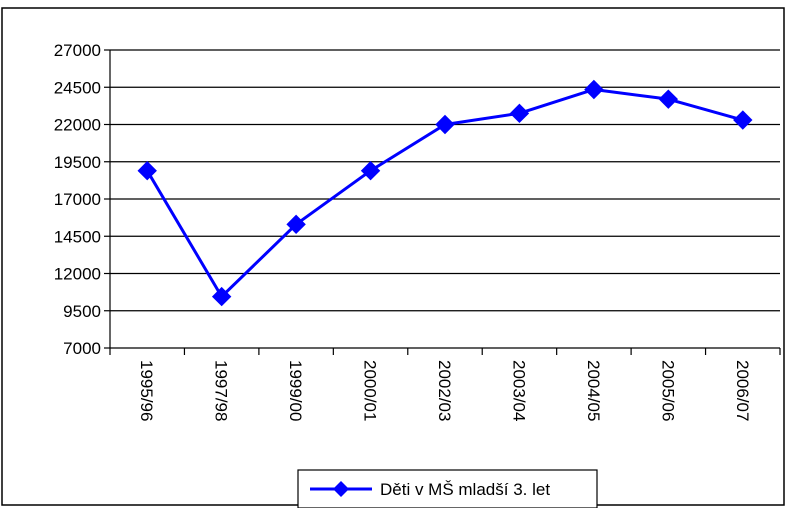  Describe the element at coordinates (77, 87) in the screenshot. I see `y-tick-label: 24500` at that location.